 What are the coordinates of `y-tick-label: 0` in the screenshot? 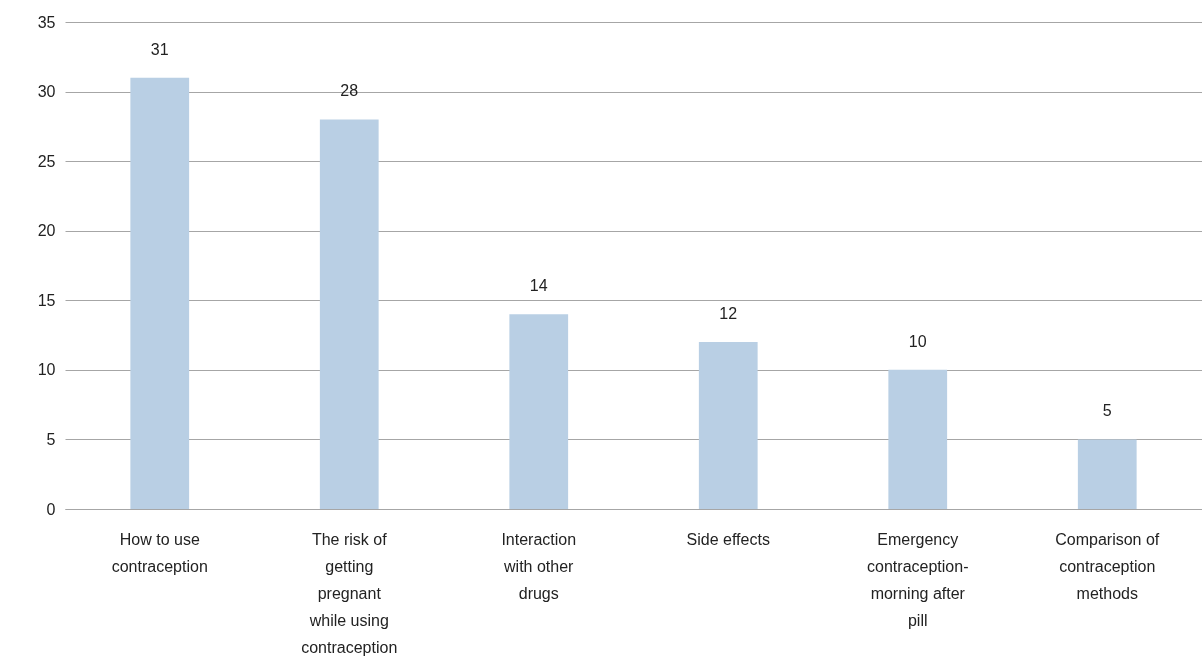 It's located at (51, 509).